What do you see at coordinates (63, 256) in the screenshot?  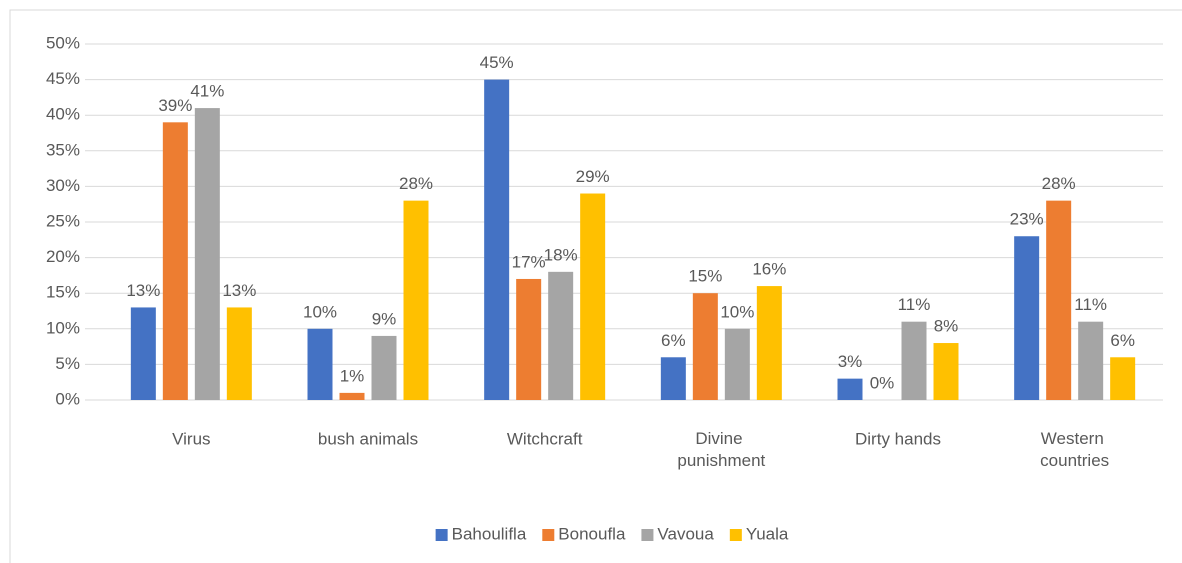 I see `y-tick-label: 20%` at bounding box center [63, 256].